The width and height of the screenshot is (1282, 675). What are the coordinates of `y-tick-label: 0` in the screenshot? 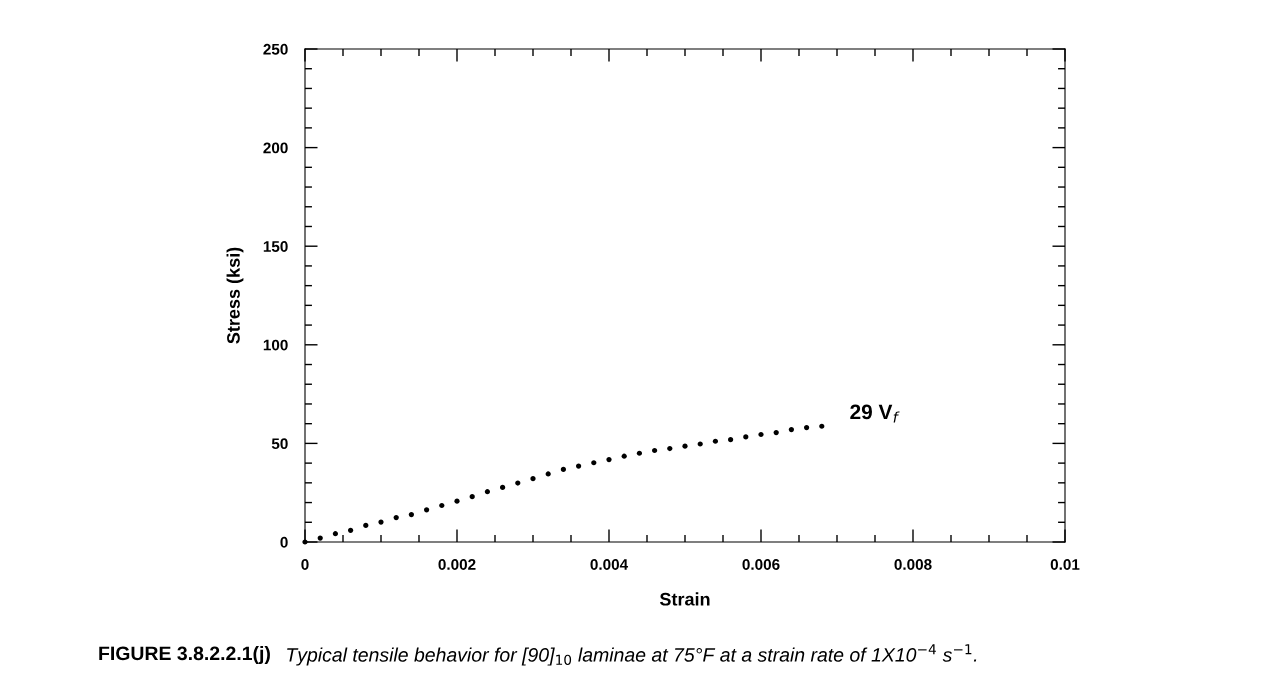 It's located at (284, 542).